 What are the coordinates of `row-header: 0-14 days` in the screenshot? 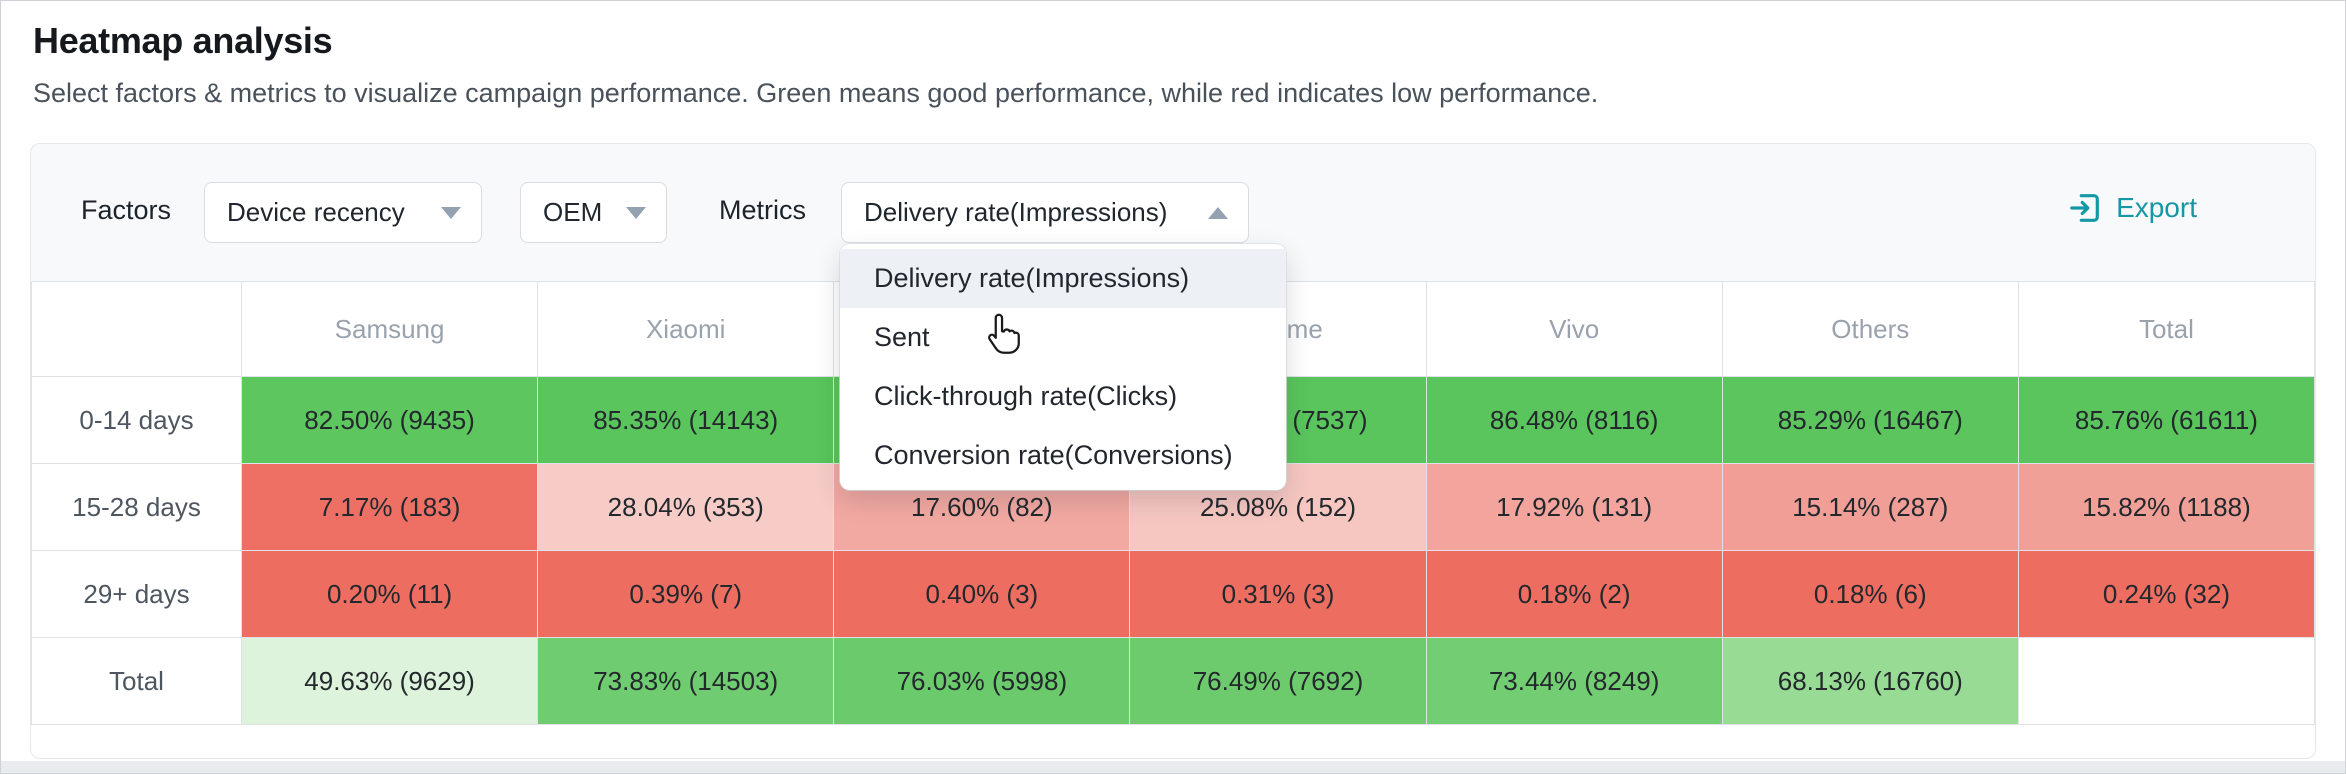 It's located at (136, 420).